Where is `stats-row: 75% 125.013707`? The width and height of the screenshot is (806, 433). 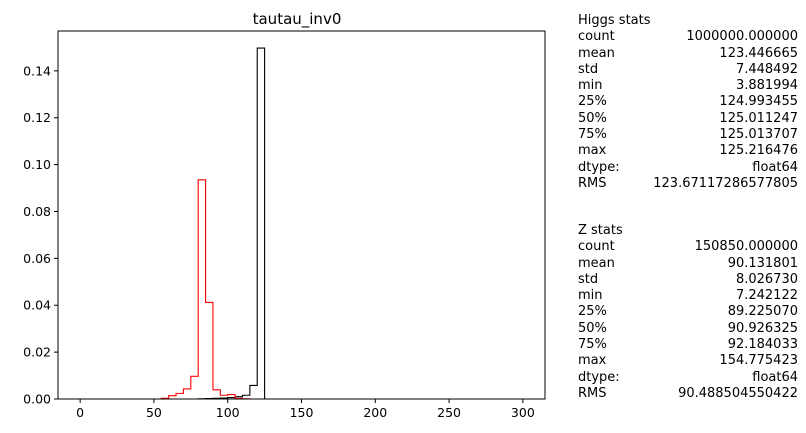 stats-row: 75% 125.013707 is located at coordinates (688, 135).